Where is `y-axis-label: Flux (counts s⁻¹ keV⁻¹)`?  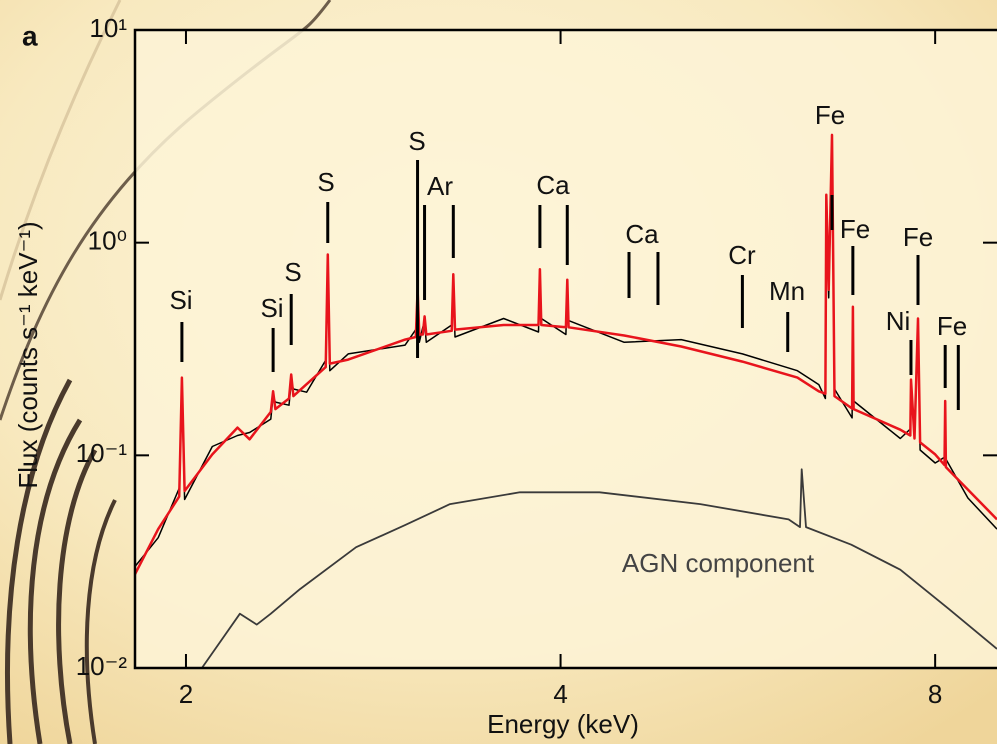 y-axis-label: Flux (counts s⁻¹ keV⁻¹) is located at coordinates (28, 354).